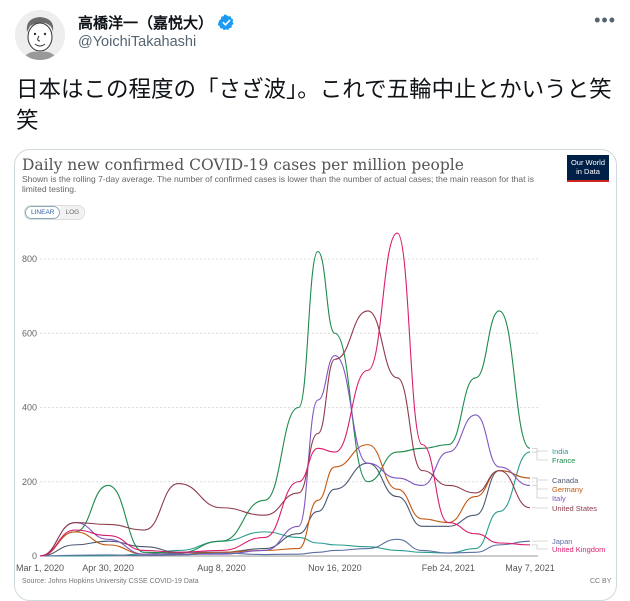 Image resolution: width=630 pixels, height=601 pixels. What do you see at coordinates (560, 451) in the screenshot?
I see `legend-label-india: India` at bounding box center [560, 451].